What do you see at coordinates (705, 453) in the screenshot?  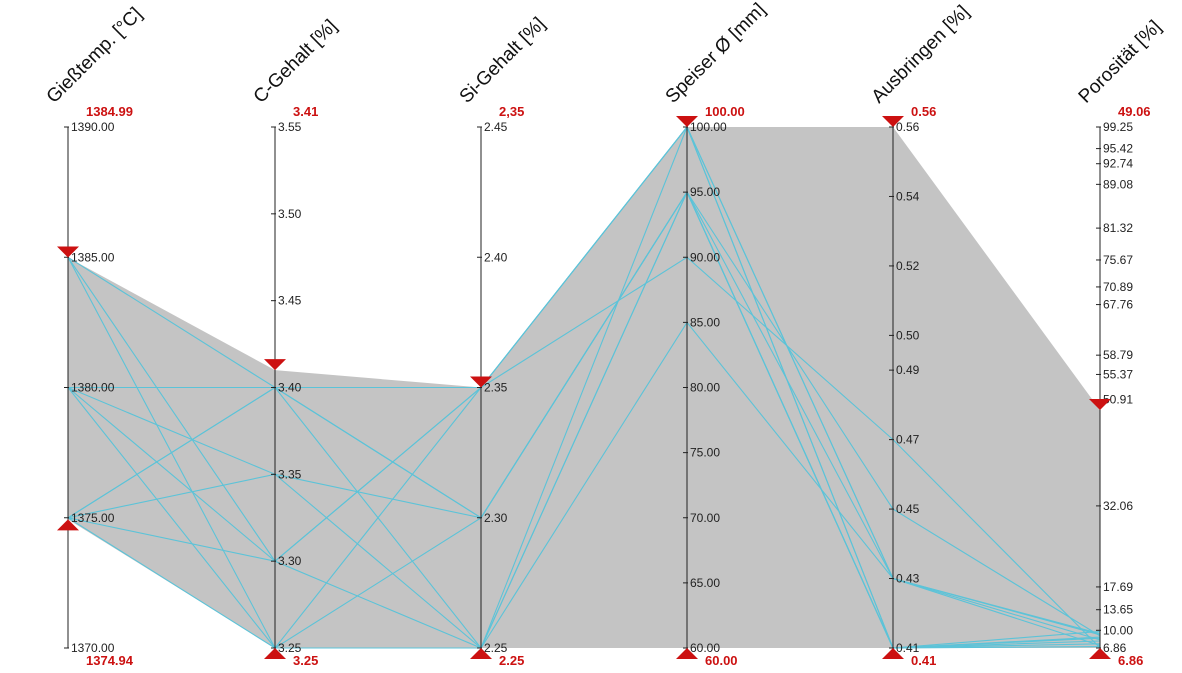 I see `tick-label: 75.00` at bounding box center [705, 453].